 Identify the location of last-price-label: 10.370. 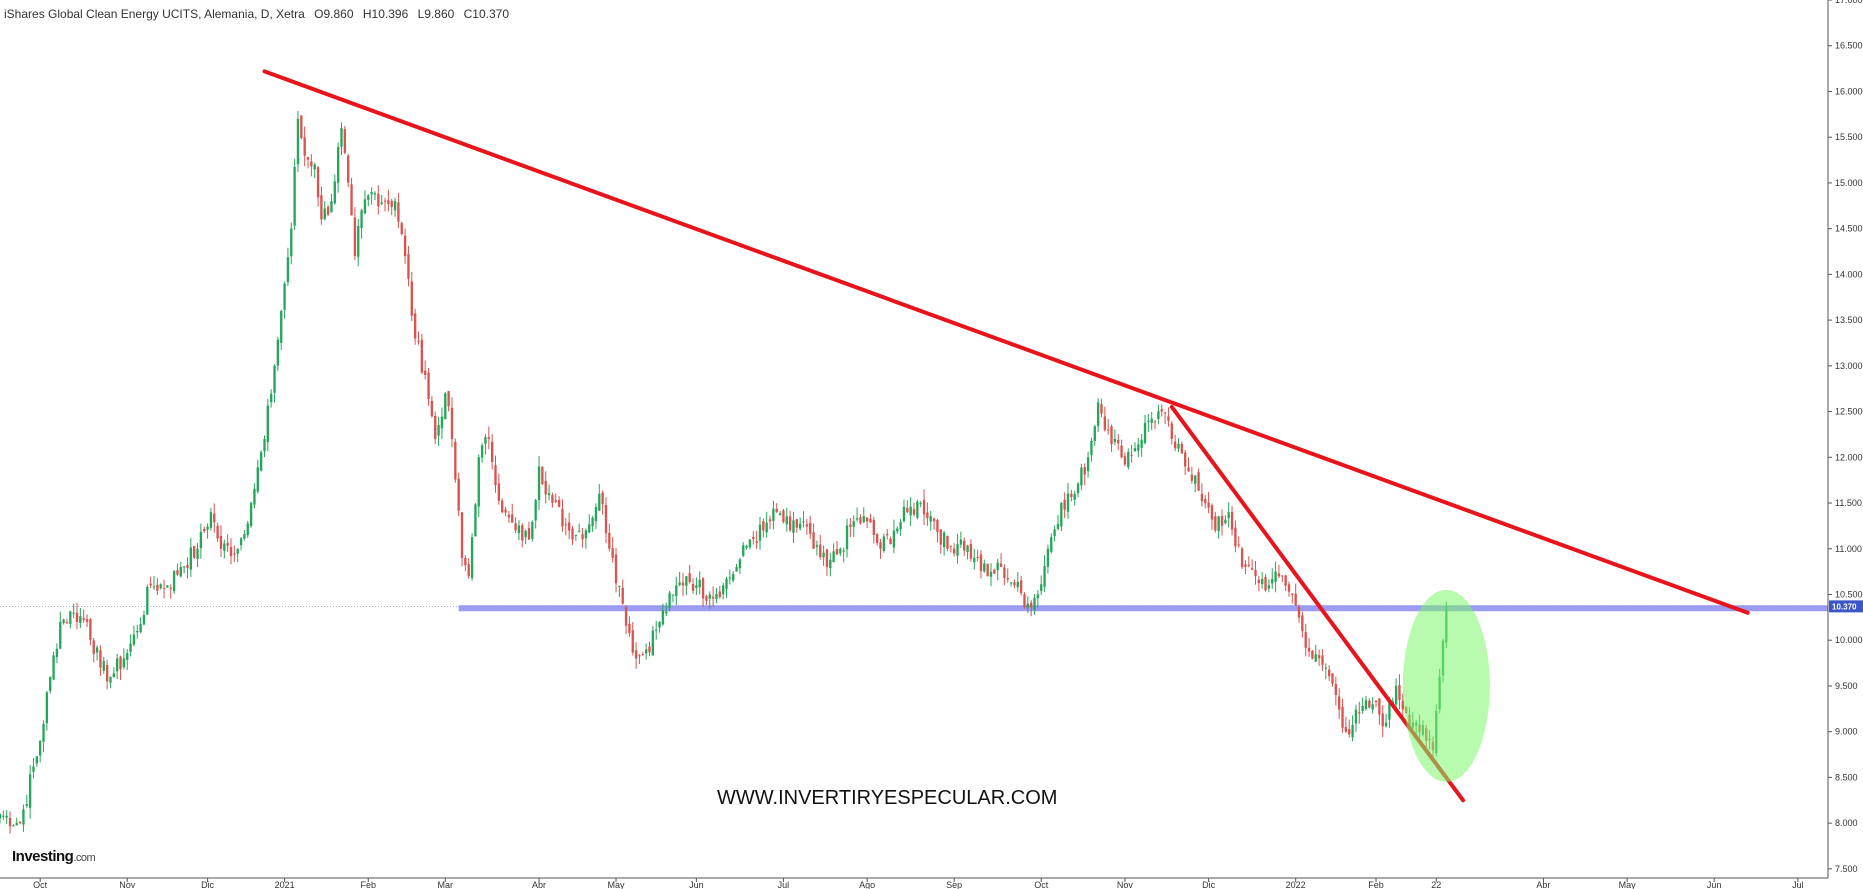
(1844, 606).